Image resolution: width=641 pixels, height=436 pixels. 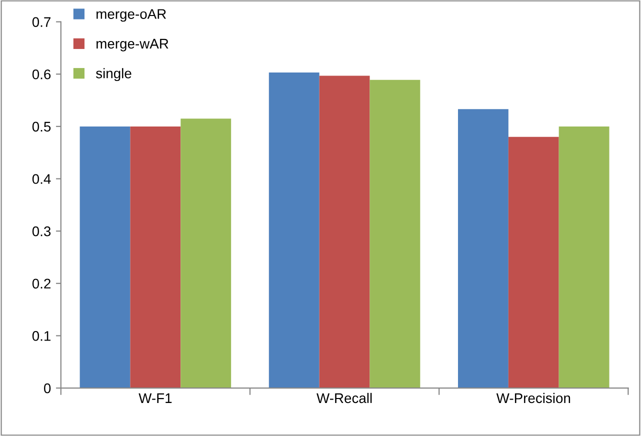 I want to click on y-tick-label: 0.5, so click(x=41, y=127).